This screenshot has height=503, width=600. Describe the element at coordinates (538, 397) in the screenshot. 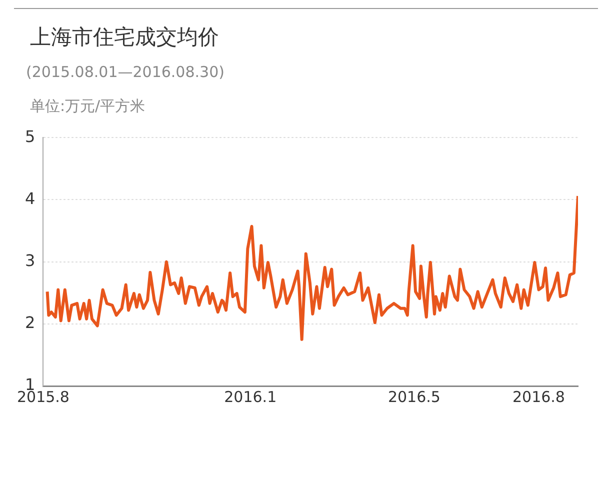

I see `x-tick-label: 2016.8` at that location.